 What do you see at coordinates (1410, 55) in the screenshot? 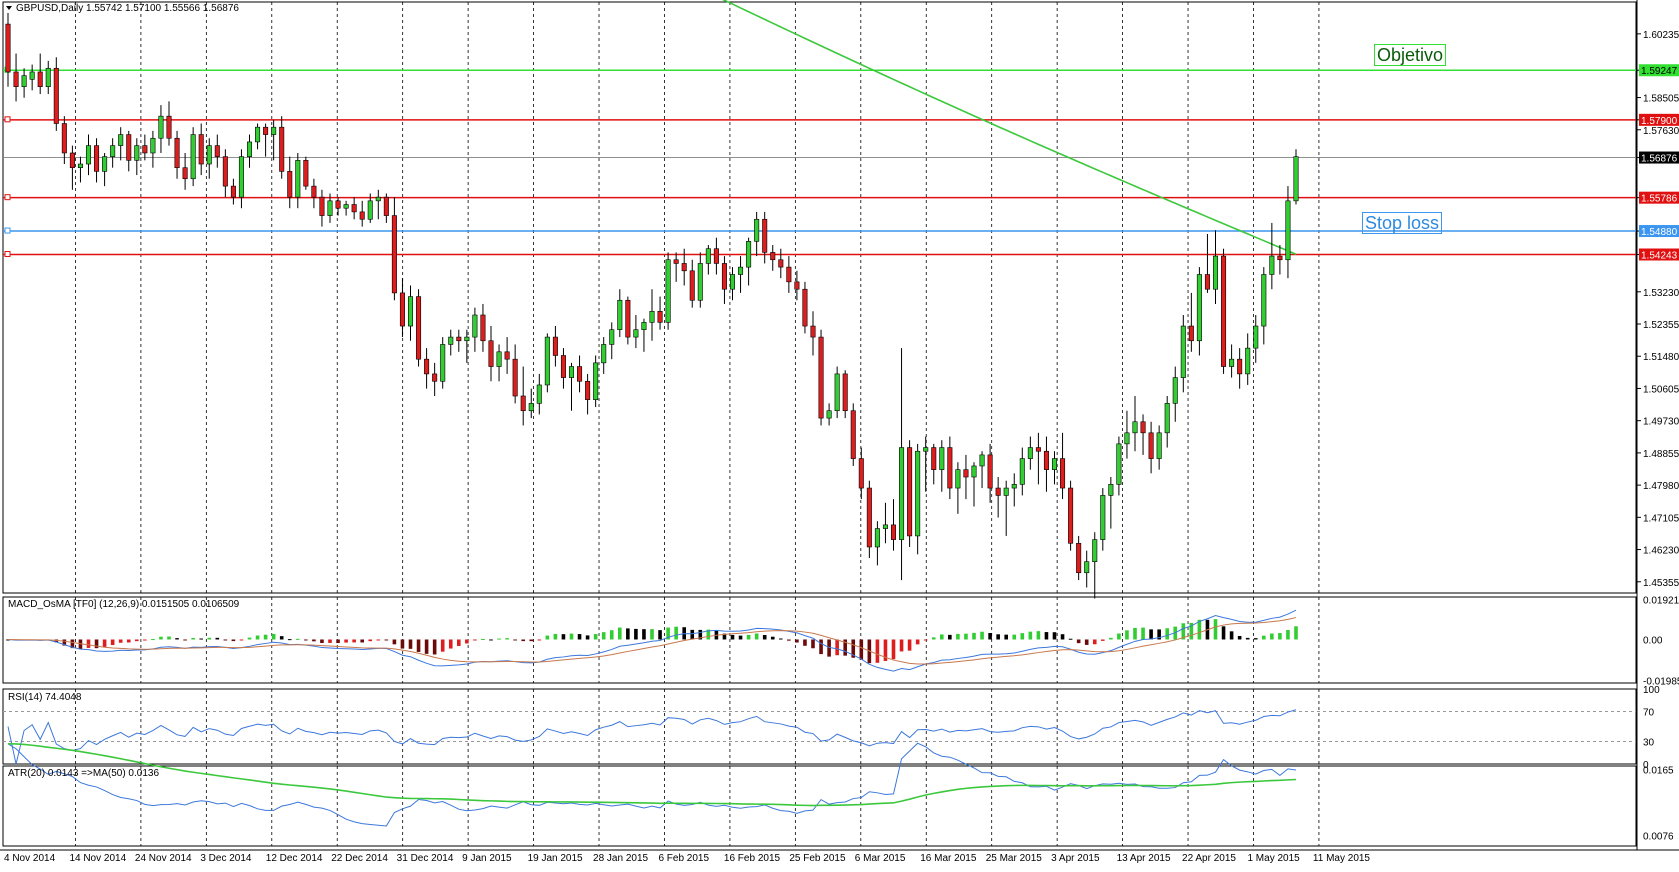
I see `objetivo-label: Objetivo` at bounding box center [1410, 55].